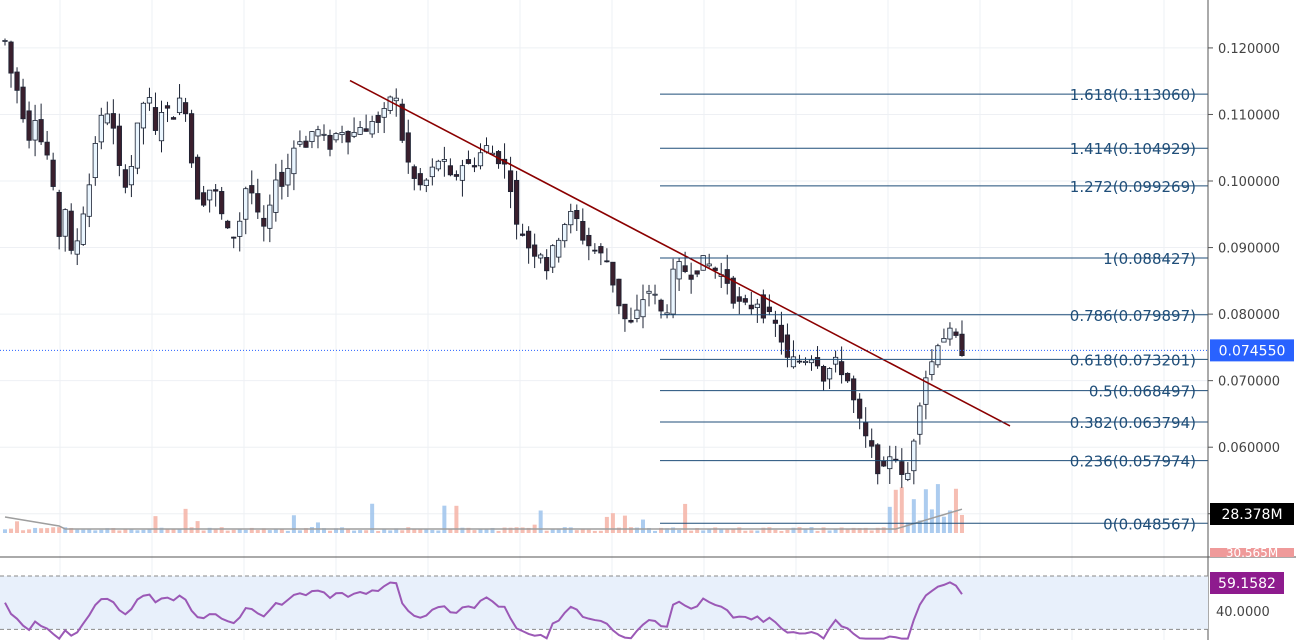 This screenshot has height=644, width=1296. I want to click on axis-tick-label: 0.090000, so click(1249, 249).